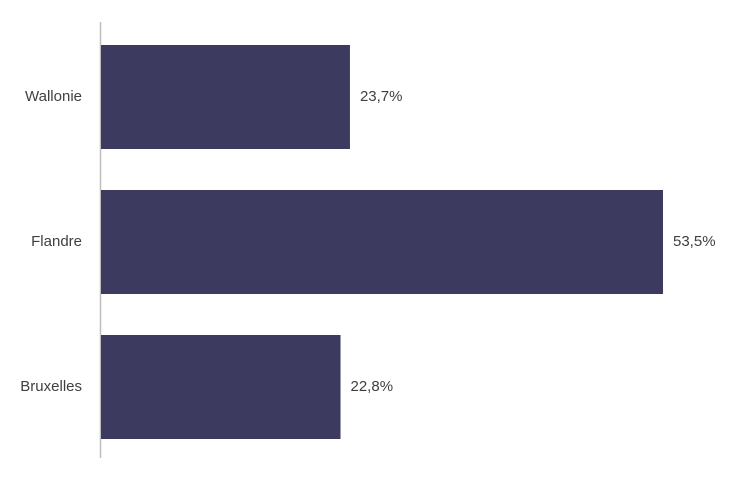  I want to click on y-tick-label: Wallonie, so click(53, 96).